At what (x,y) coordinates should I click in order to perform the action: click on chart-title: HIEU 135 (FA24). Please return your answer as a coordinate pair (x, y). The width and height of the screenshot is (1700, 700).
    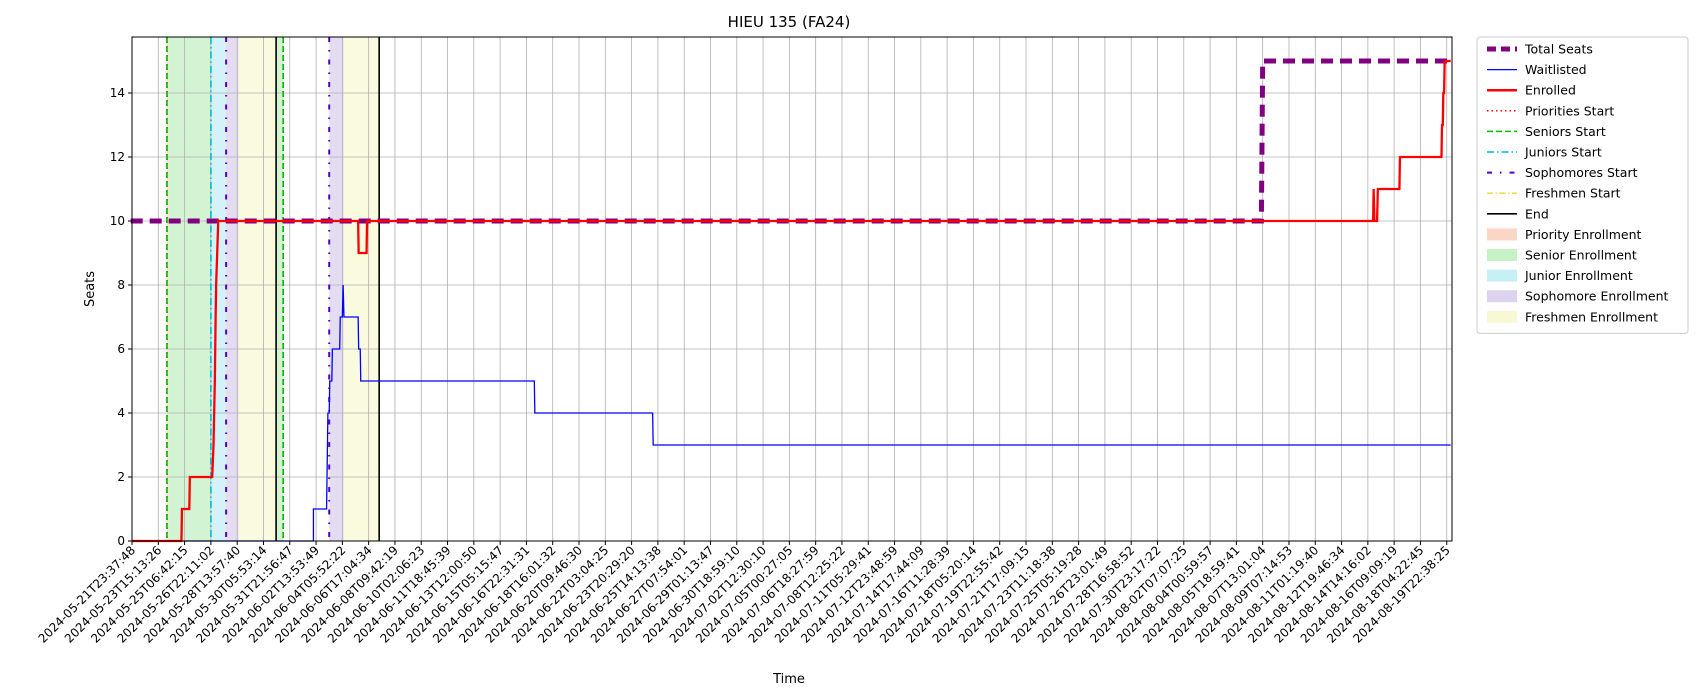
    Looking at the image, I should click on (789, 22).